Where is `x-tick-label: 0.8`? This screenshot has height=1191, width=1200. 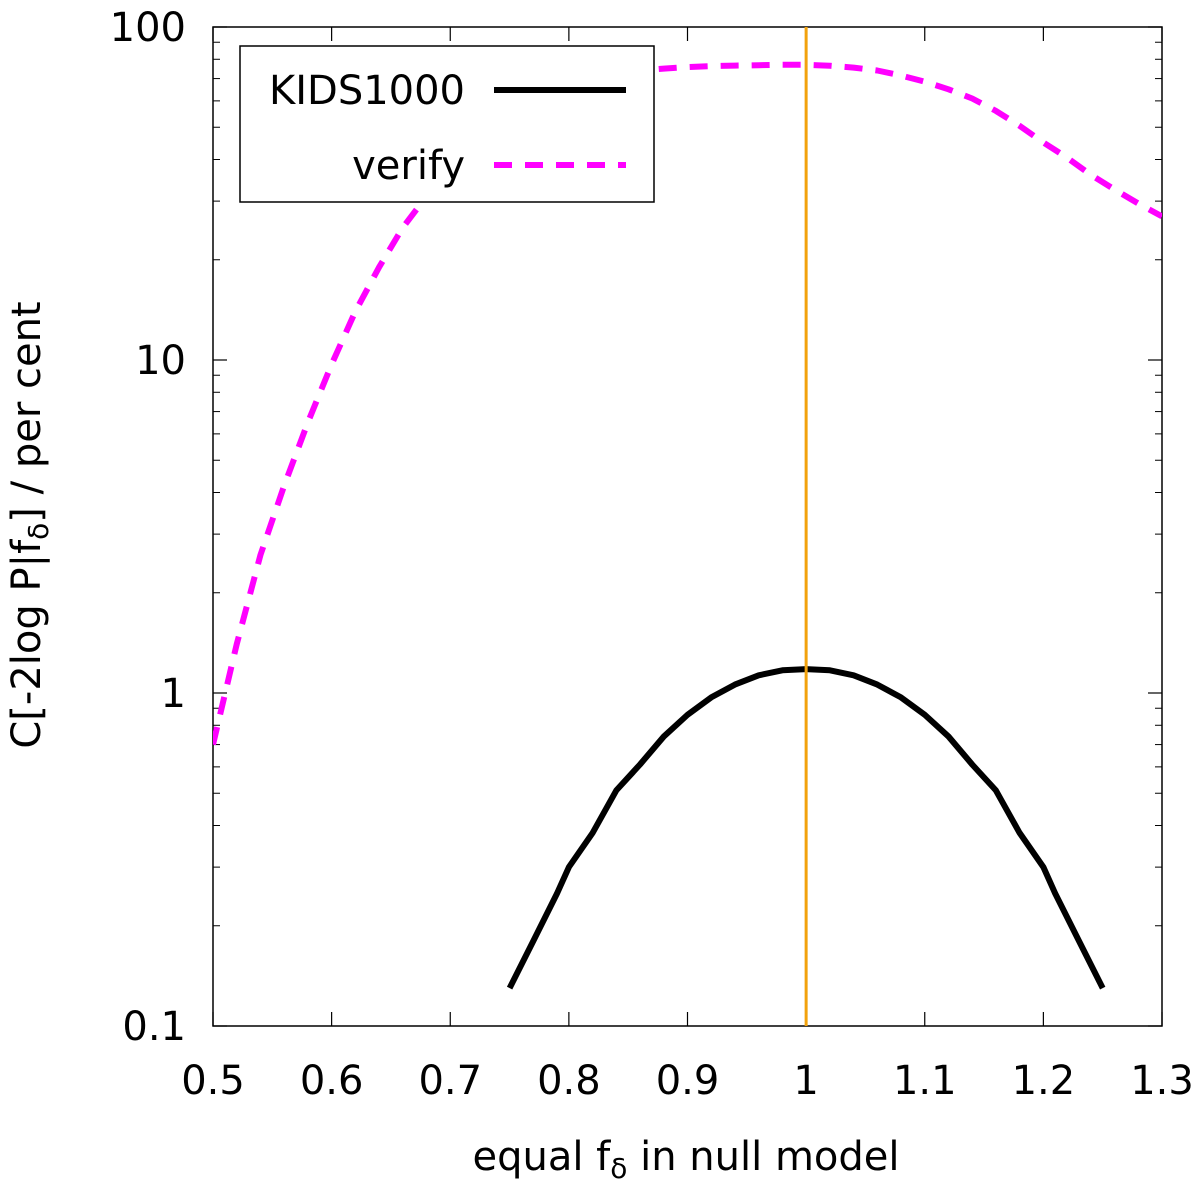
x-tick-label: 0.8 is located at coordinates (569, 1081).